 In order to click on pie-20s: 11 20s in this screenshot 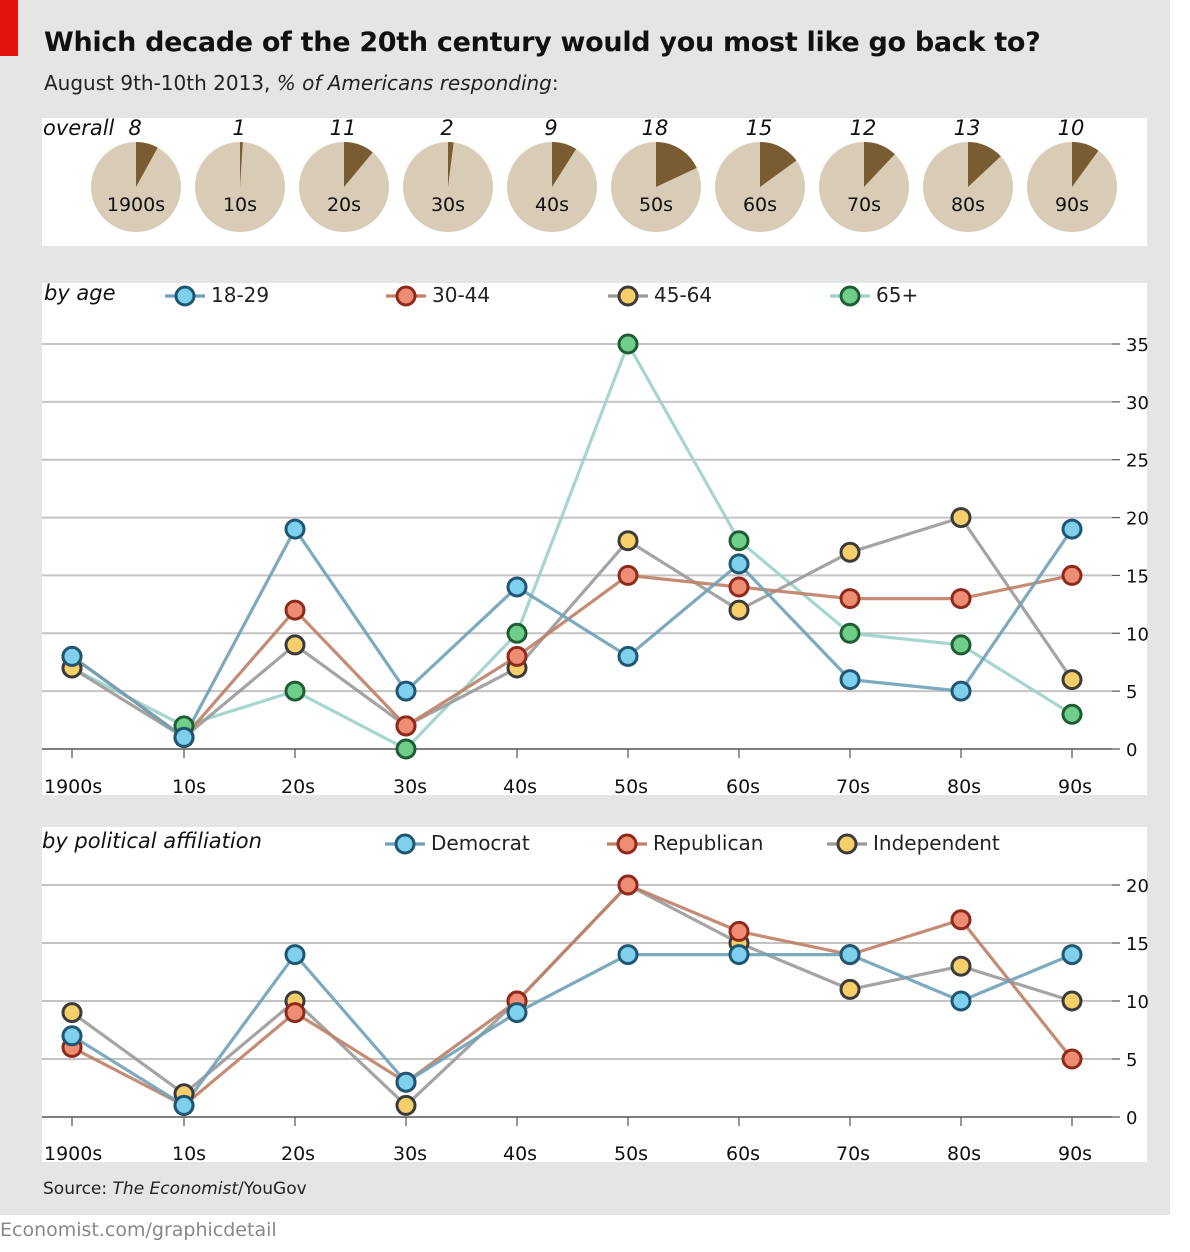, I will do `click(351, 178)`.